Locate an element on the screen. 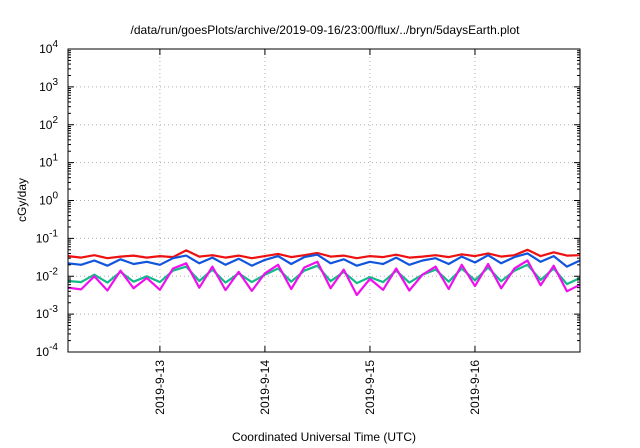  y-tick-label: 10⁻² is located at coordinates (47, 274).